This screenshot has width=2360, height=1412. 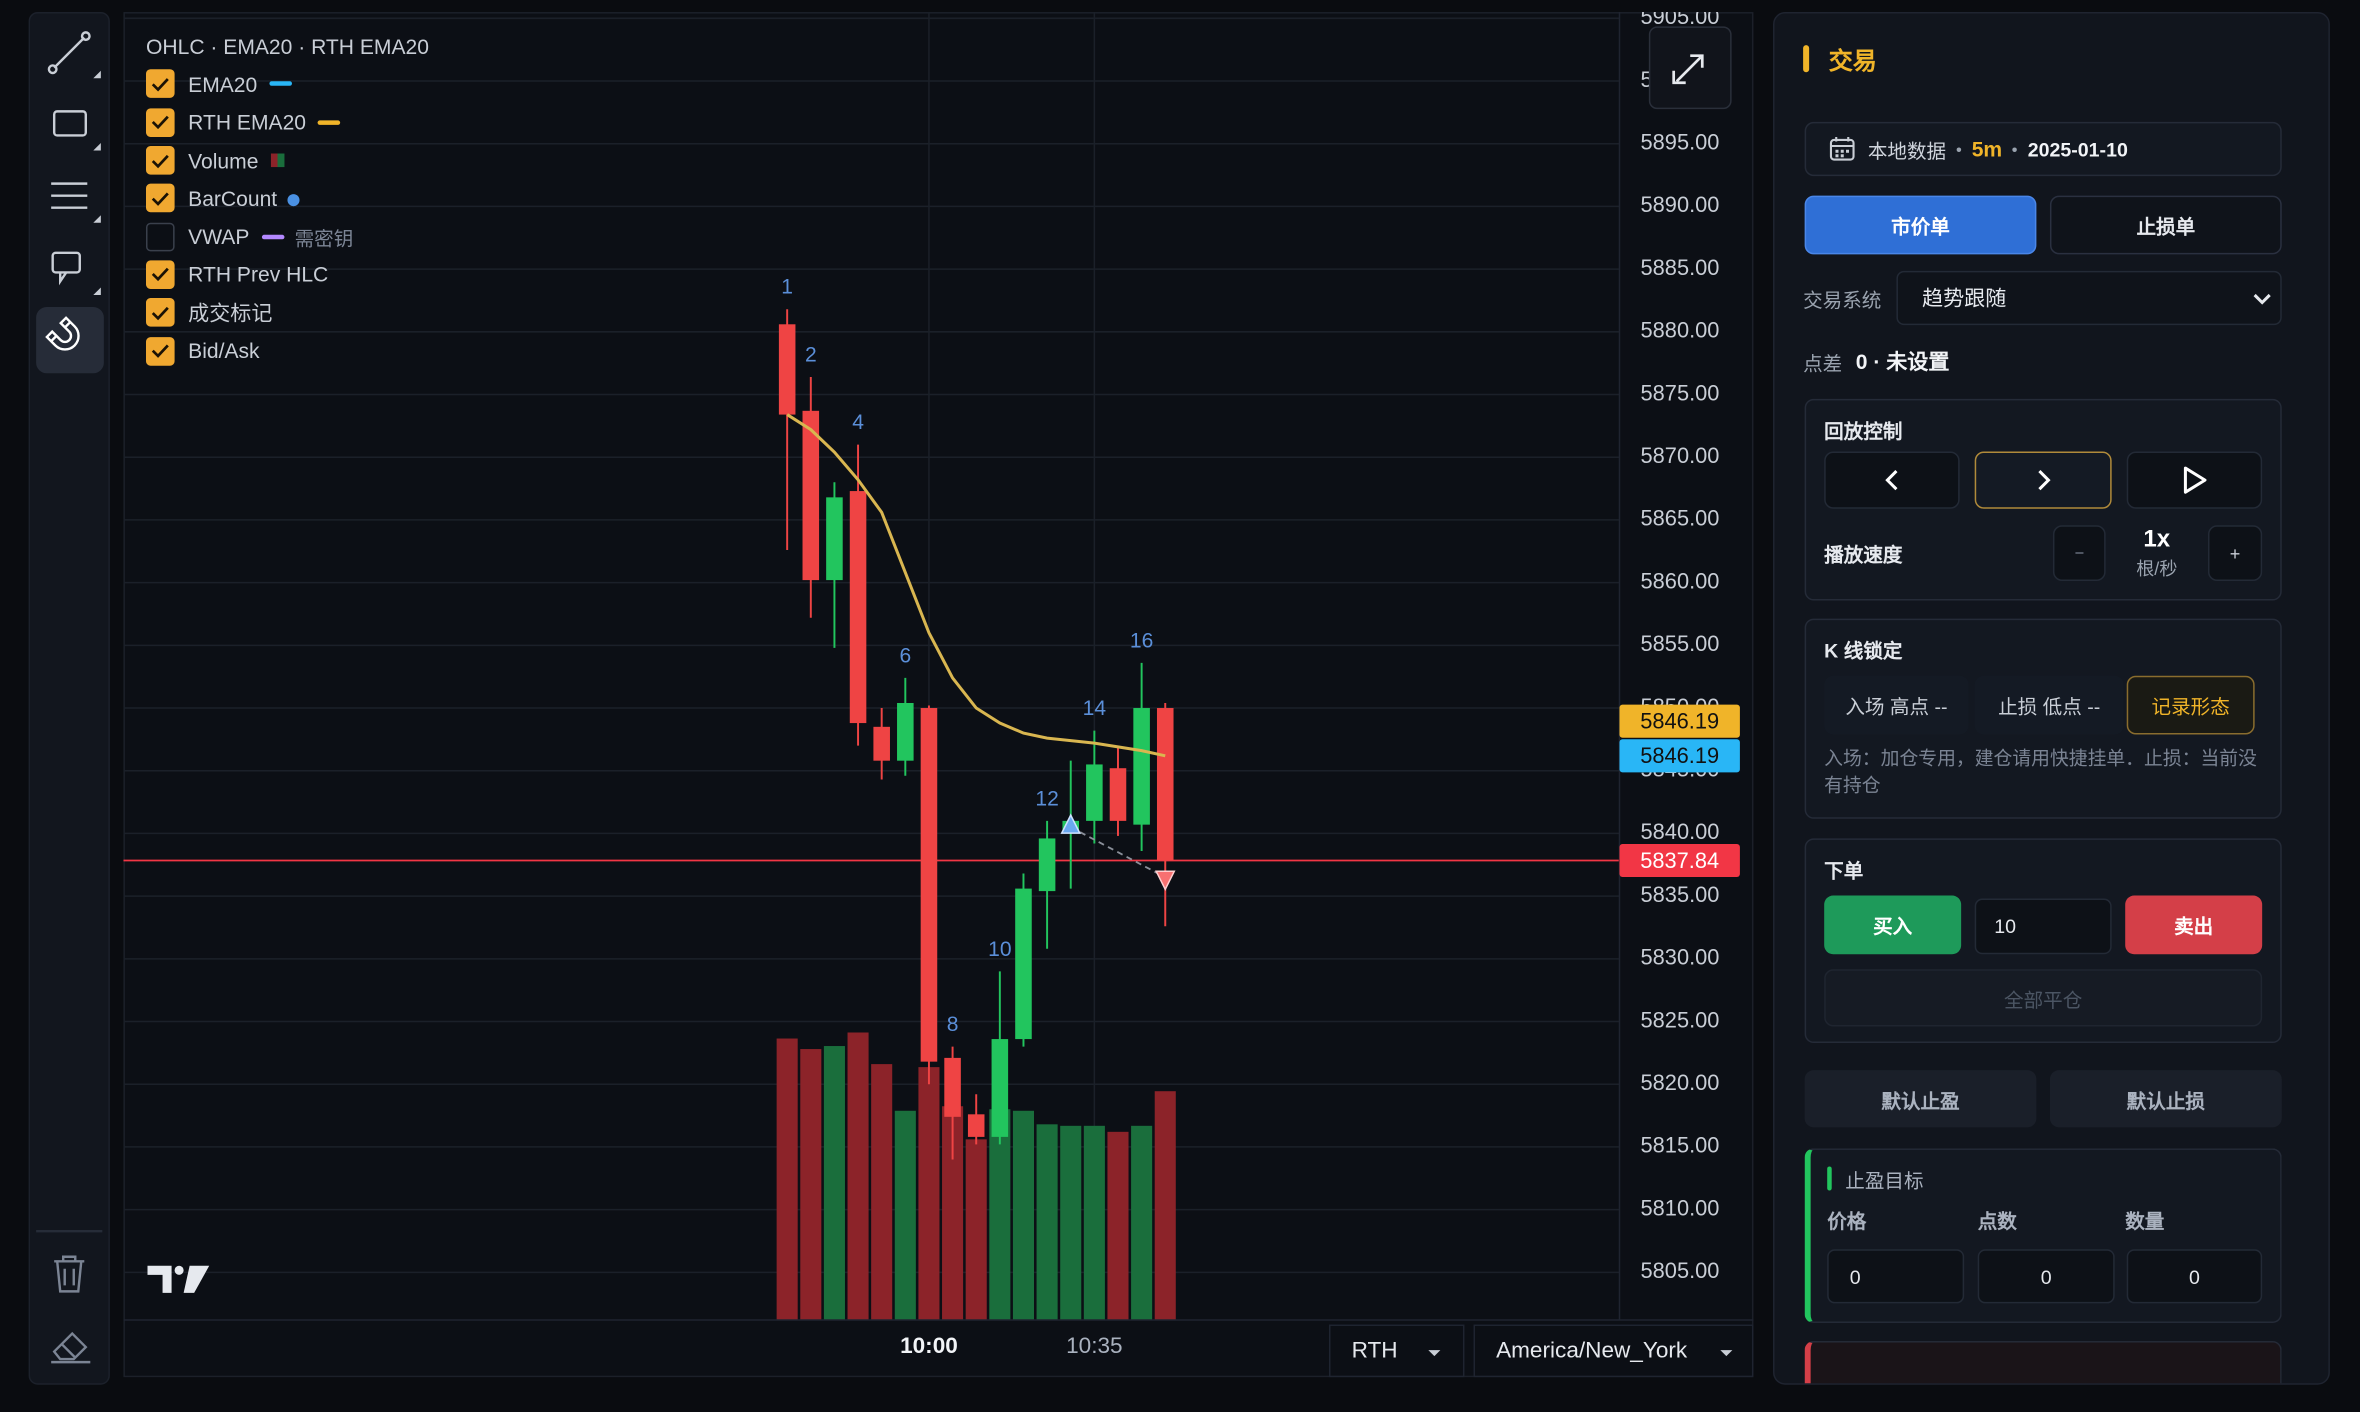 I want to click on legend-item: RTH Prev HLC, so click(x=287, y=275).